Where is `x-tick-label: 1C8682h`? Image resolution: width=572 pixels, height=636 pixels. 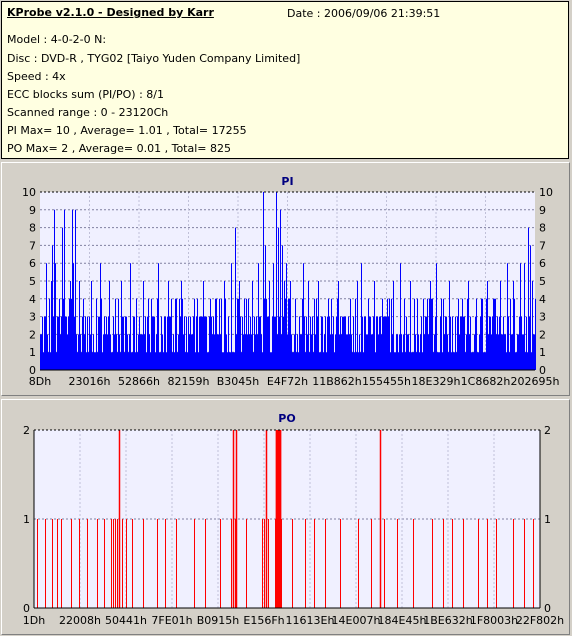
x-tick-label: 1C8682h is located at coordinates (486, 381).